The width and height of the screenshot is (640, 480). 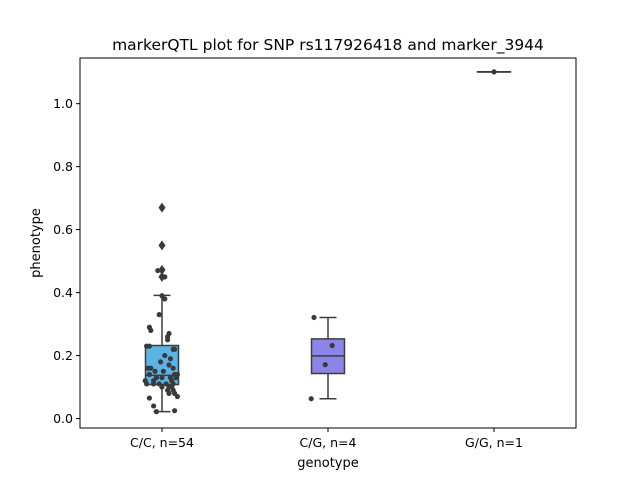 I want to click on x-tick-label: C/C, n=54, so click(x=162, y=442).